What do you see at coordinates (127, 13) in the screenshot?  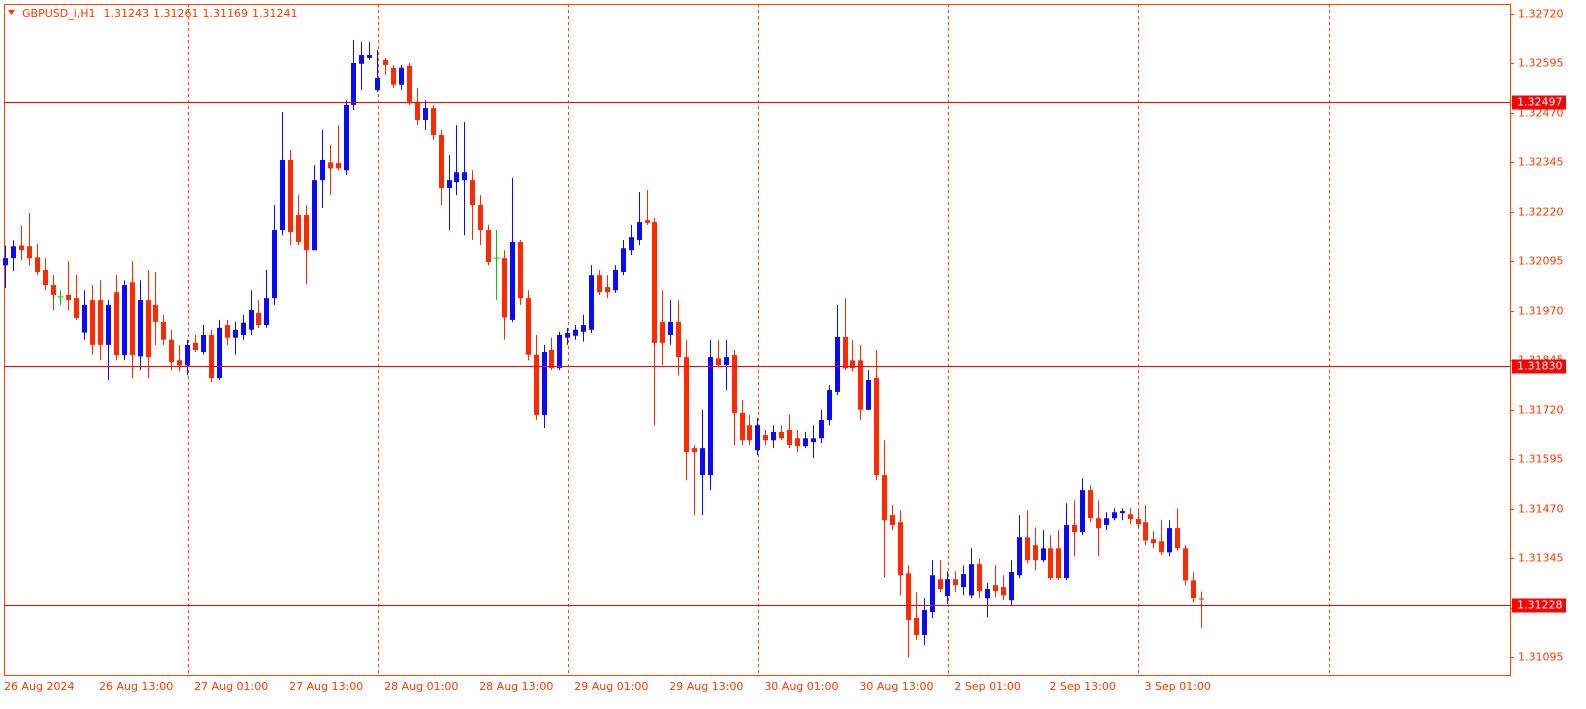 I see `ohlc-open: 1.31243` at bounding box center [127, 13].